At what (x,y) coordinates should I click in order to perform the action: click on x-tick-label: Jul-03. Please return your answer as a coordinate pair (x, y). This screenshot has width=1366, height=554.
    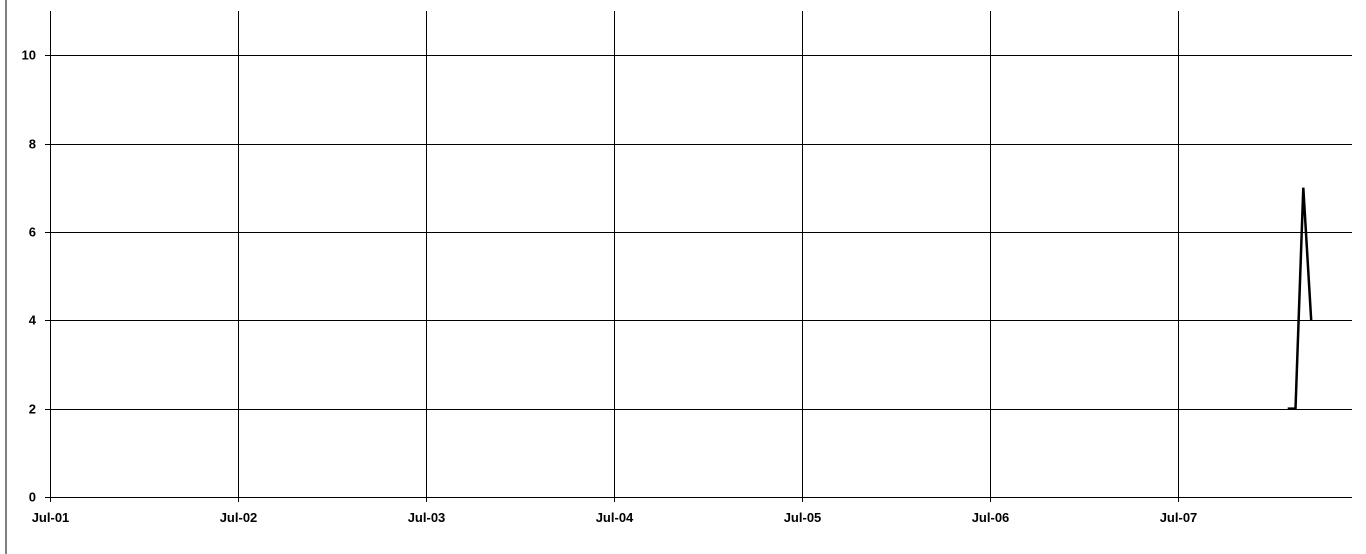
    Looking at the image, I should click on (427, 517).